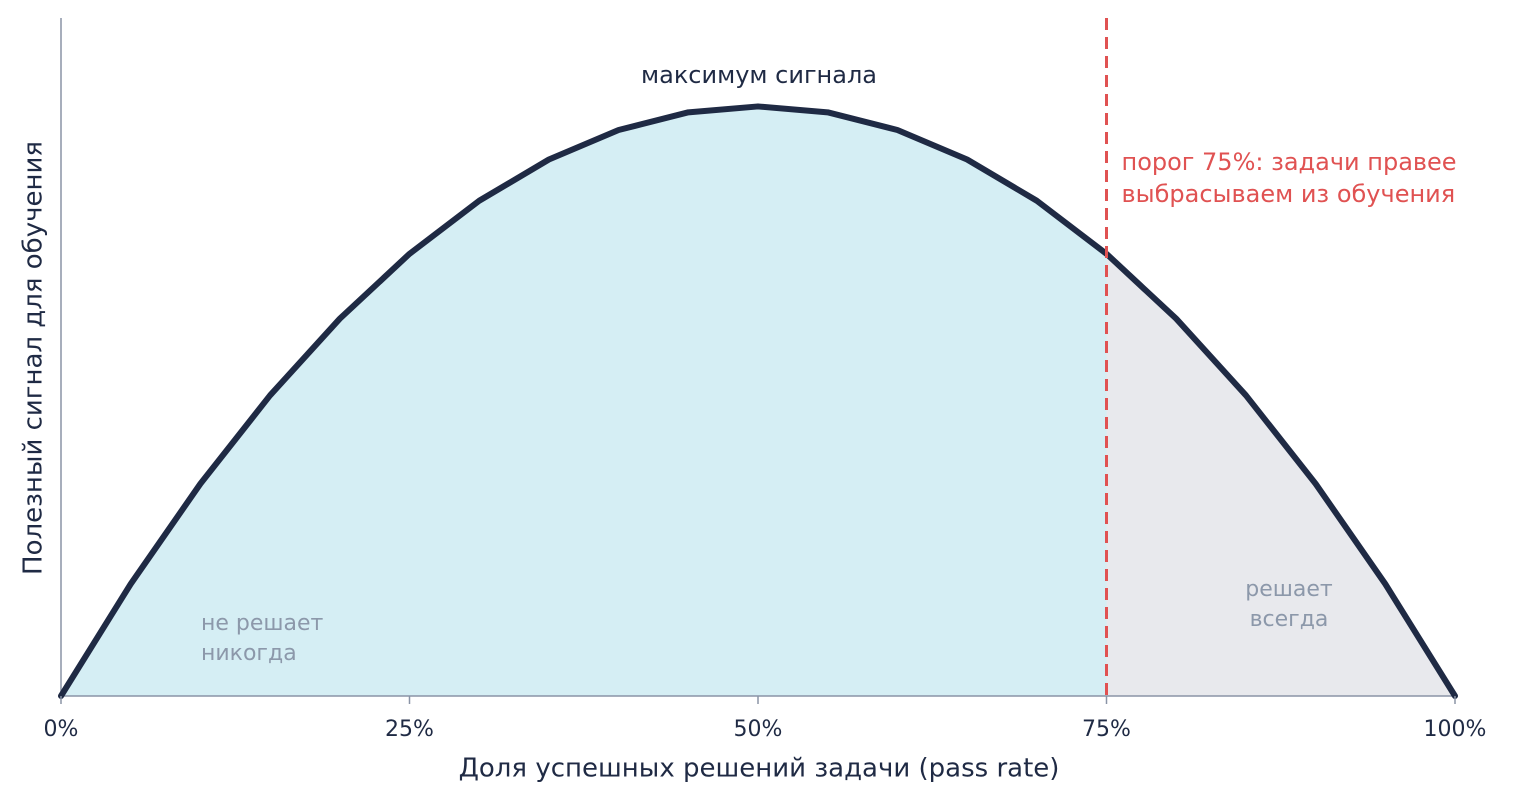 Image resolution: width=1528 pixels, height=805 pixels. What do you see at coordinates (1289, 194) in the screenshot?
I see `threshold-label: выбрасываем из обучения` at bounding box center [1289, 194].